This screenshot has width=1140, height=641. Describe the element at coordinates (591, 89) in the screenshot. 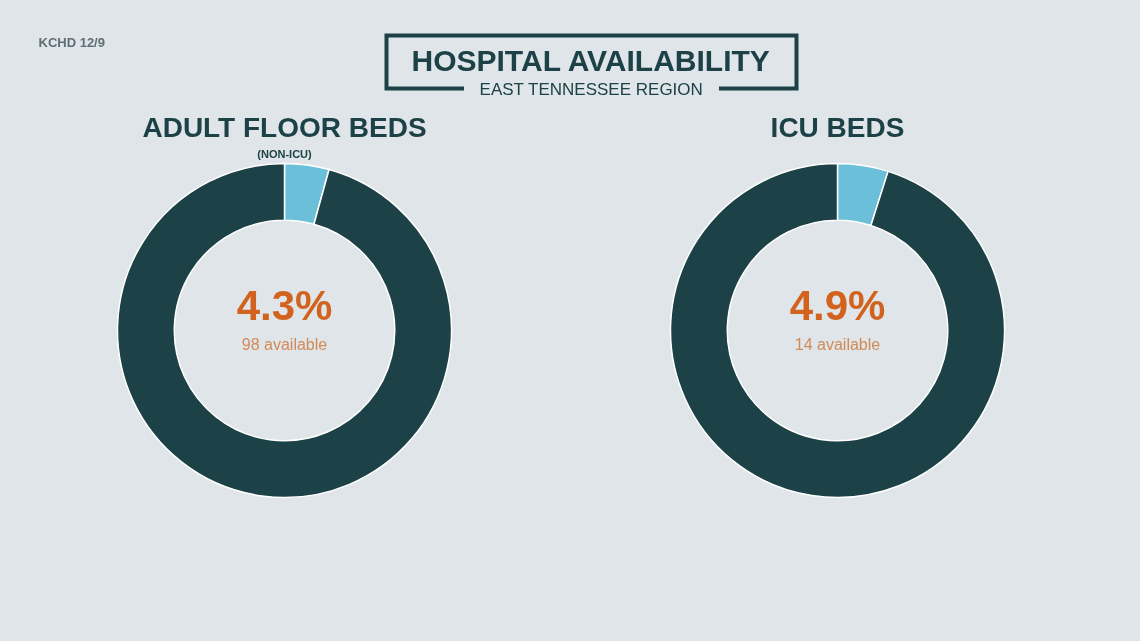

I see `text: EAST TENNESSEE REGION` at that location.